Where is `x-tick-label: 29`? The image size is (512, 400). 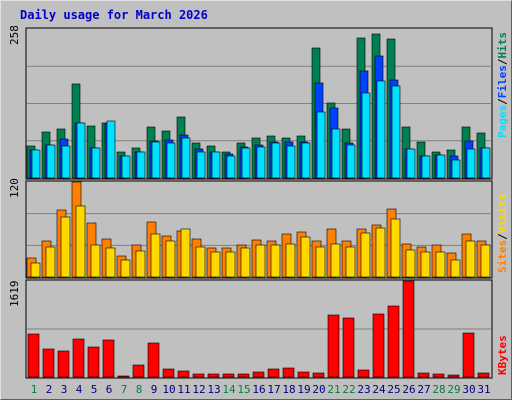 x-tick-label: 29 is located at coordinates (453, 389).